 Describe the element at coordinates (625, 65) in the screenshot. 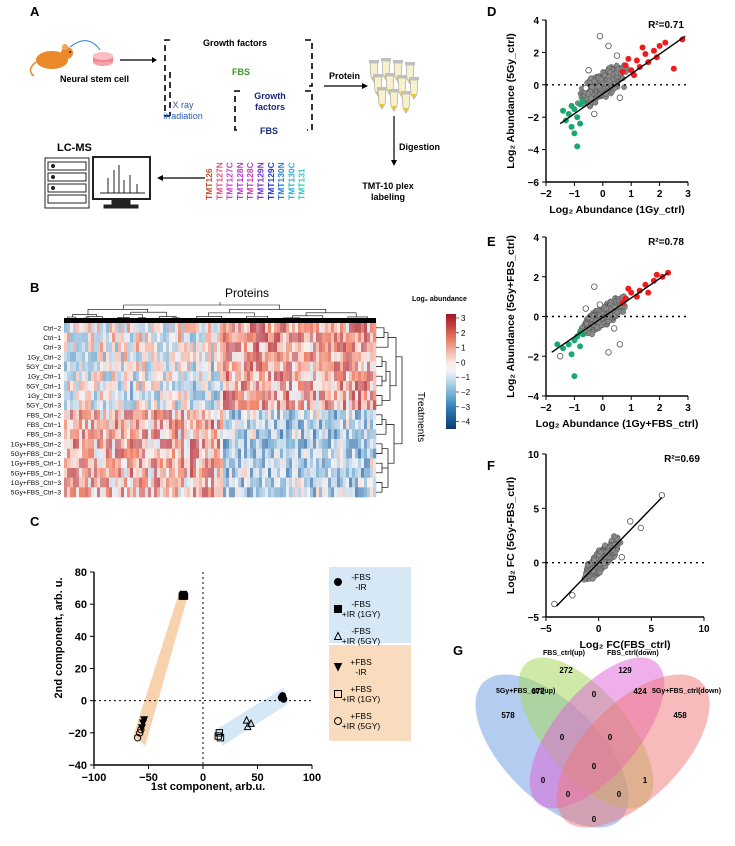

I see `scatter-point-up` at that location.